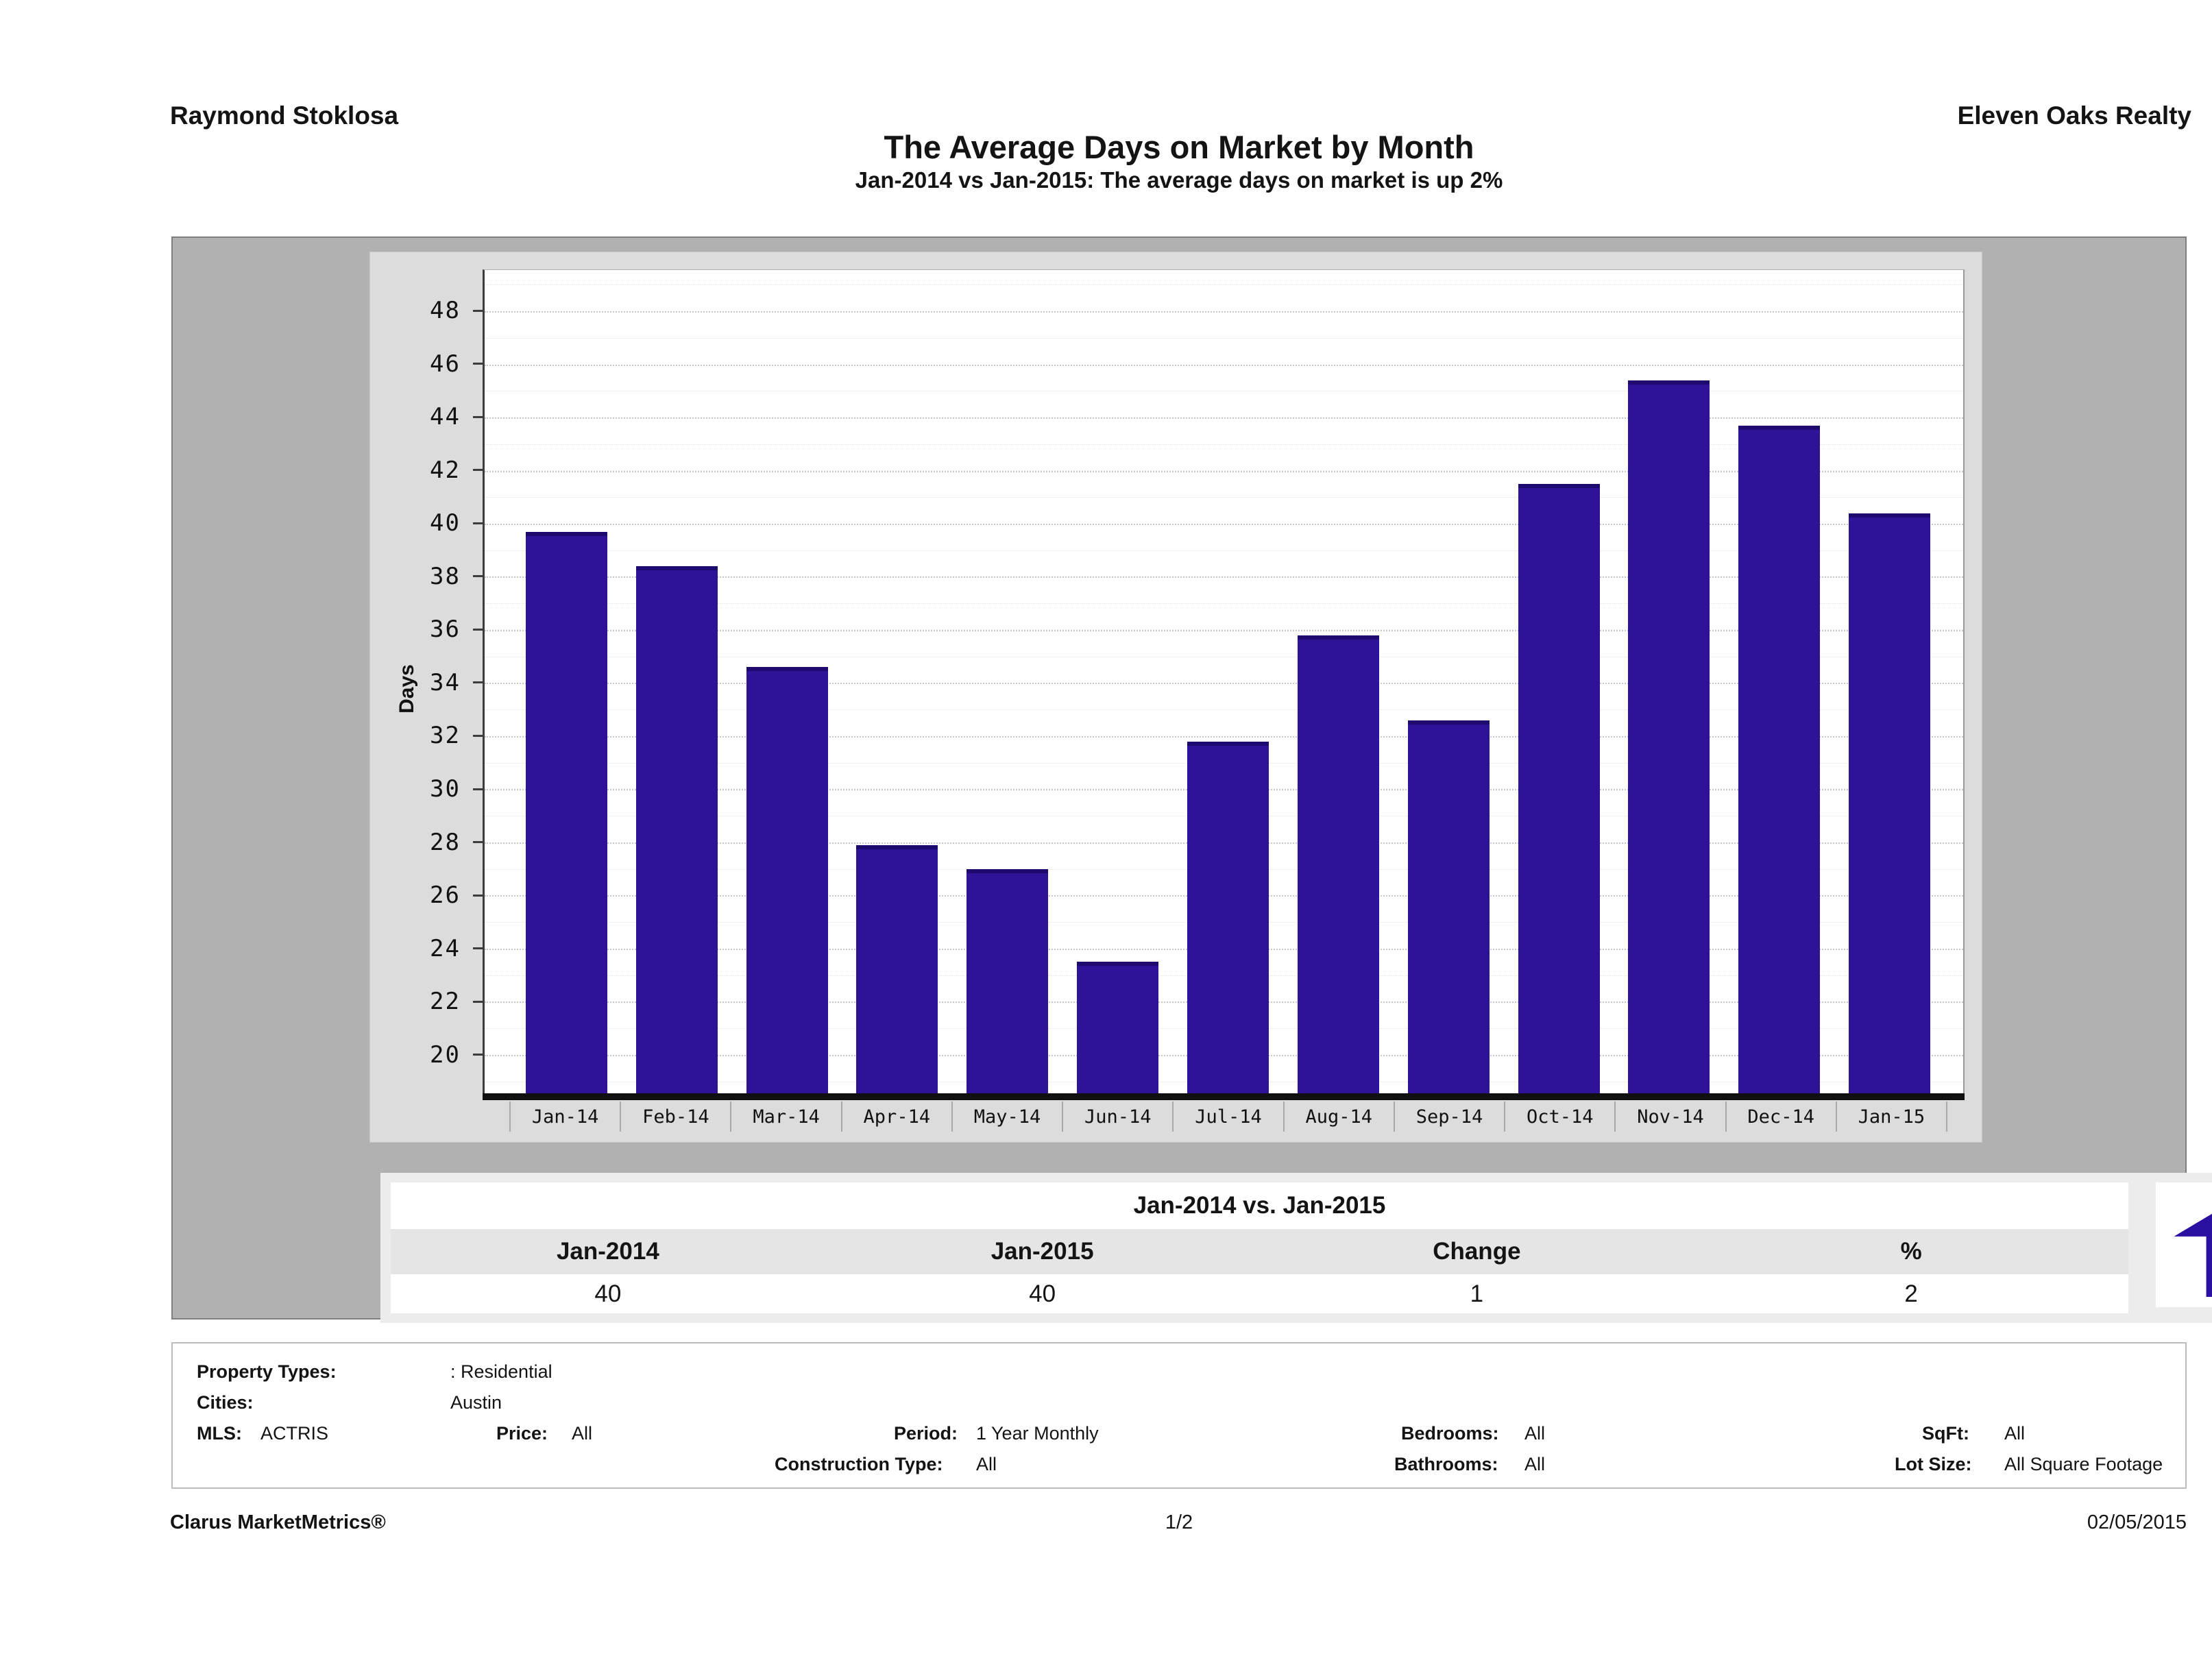  Describe the element at coordinates (1450, 1433) in the screenshot. I see `bedrooms-label: Bedrooms:` at that location.